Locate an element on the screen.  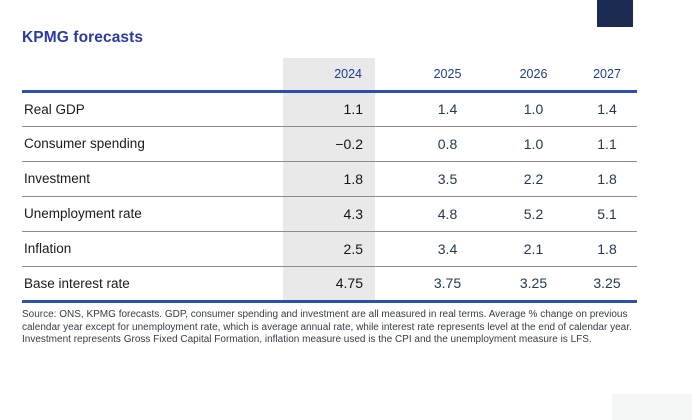
column-header-2027: 2027 is located at coordinates (607, 75).